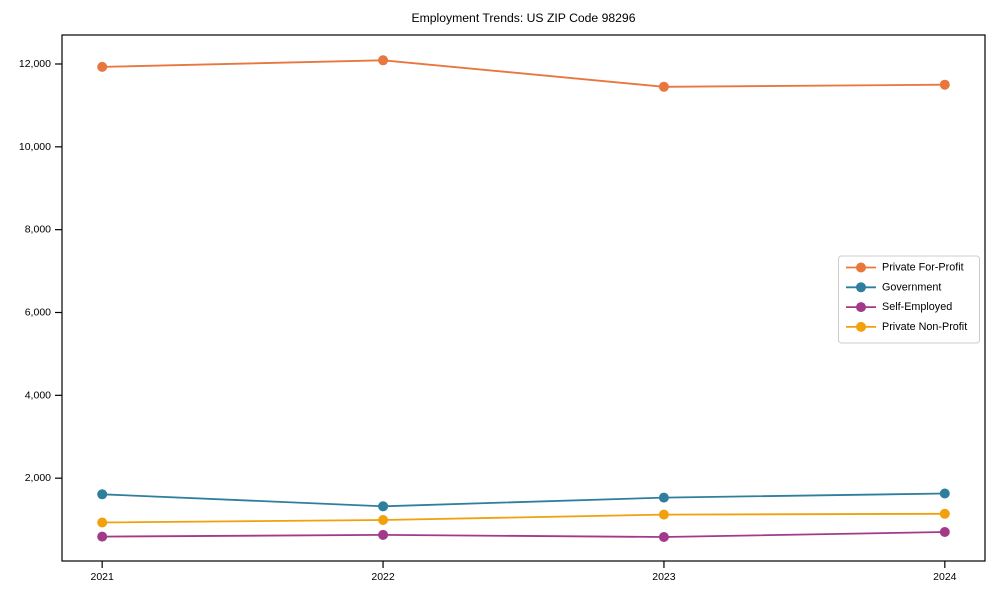 This screenshot has width=1000, height=600. I want to click on legend-label: Government, so click(911, 287).